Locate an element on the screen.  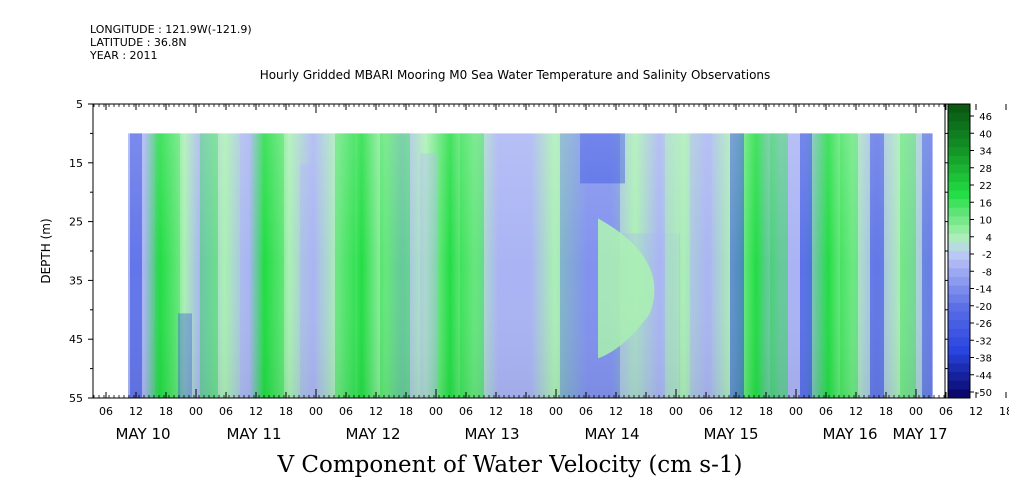
colorbar-label: 4 is located at coordinates (989, 238).